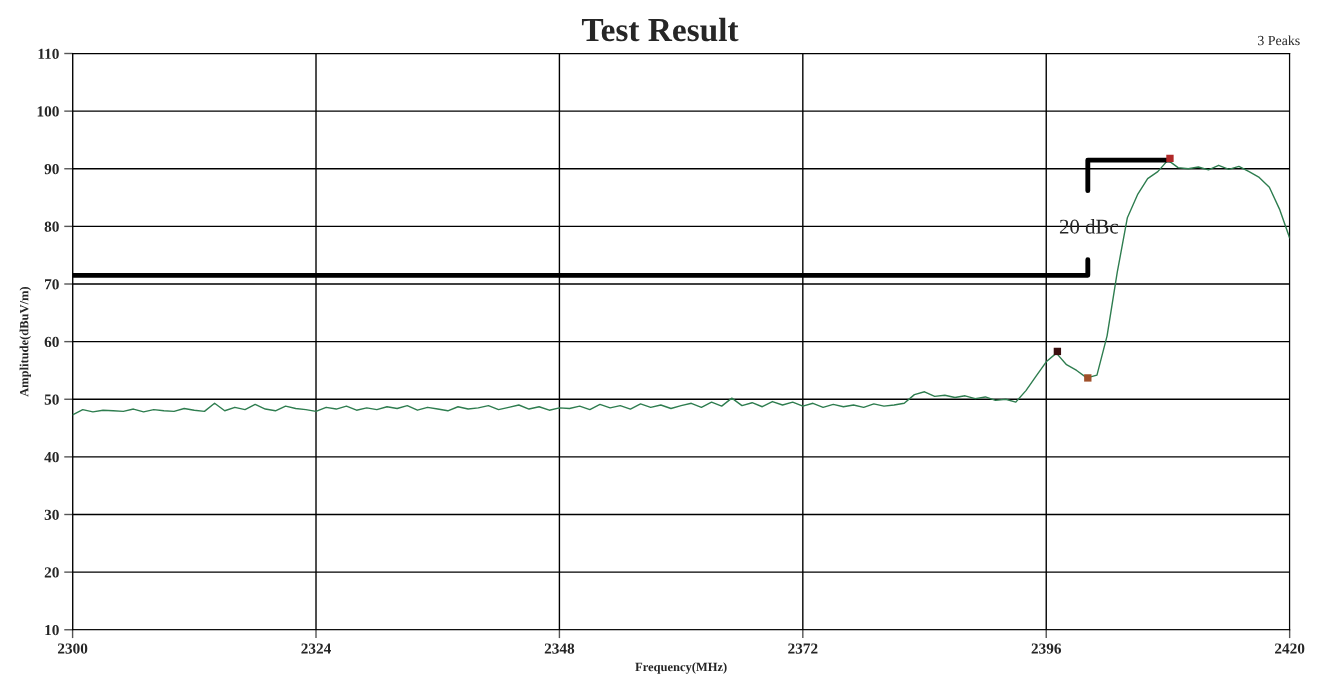 The height and width of the screenshot is (686, 1320). Describe the element at coordinates (52, 284) in the screenshot. I see `y-tick-label: 70` at that location.